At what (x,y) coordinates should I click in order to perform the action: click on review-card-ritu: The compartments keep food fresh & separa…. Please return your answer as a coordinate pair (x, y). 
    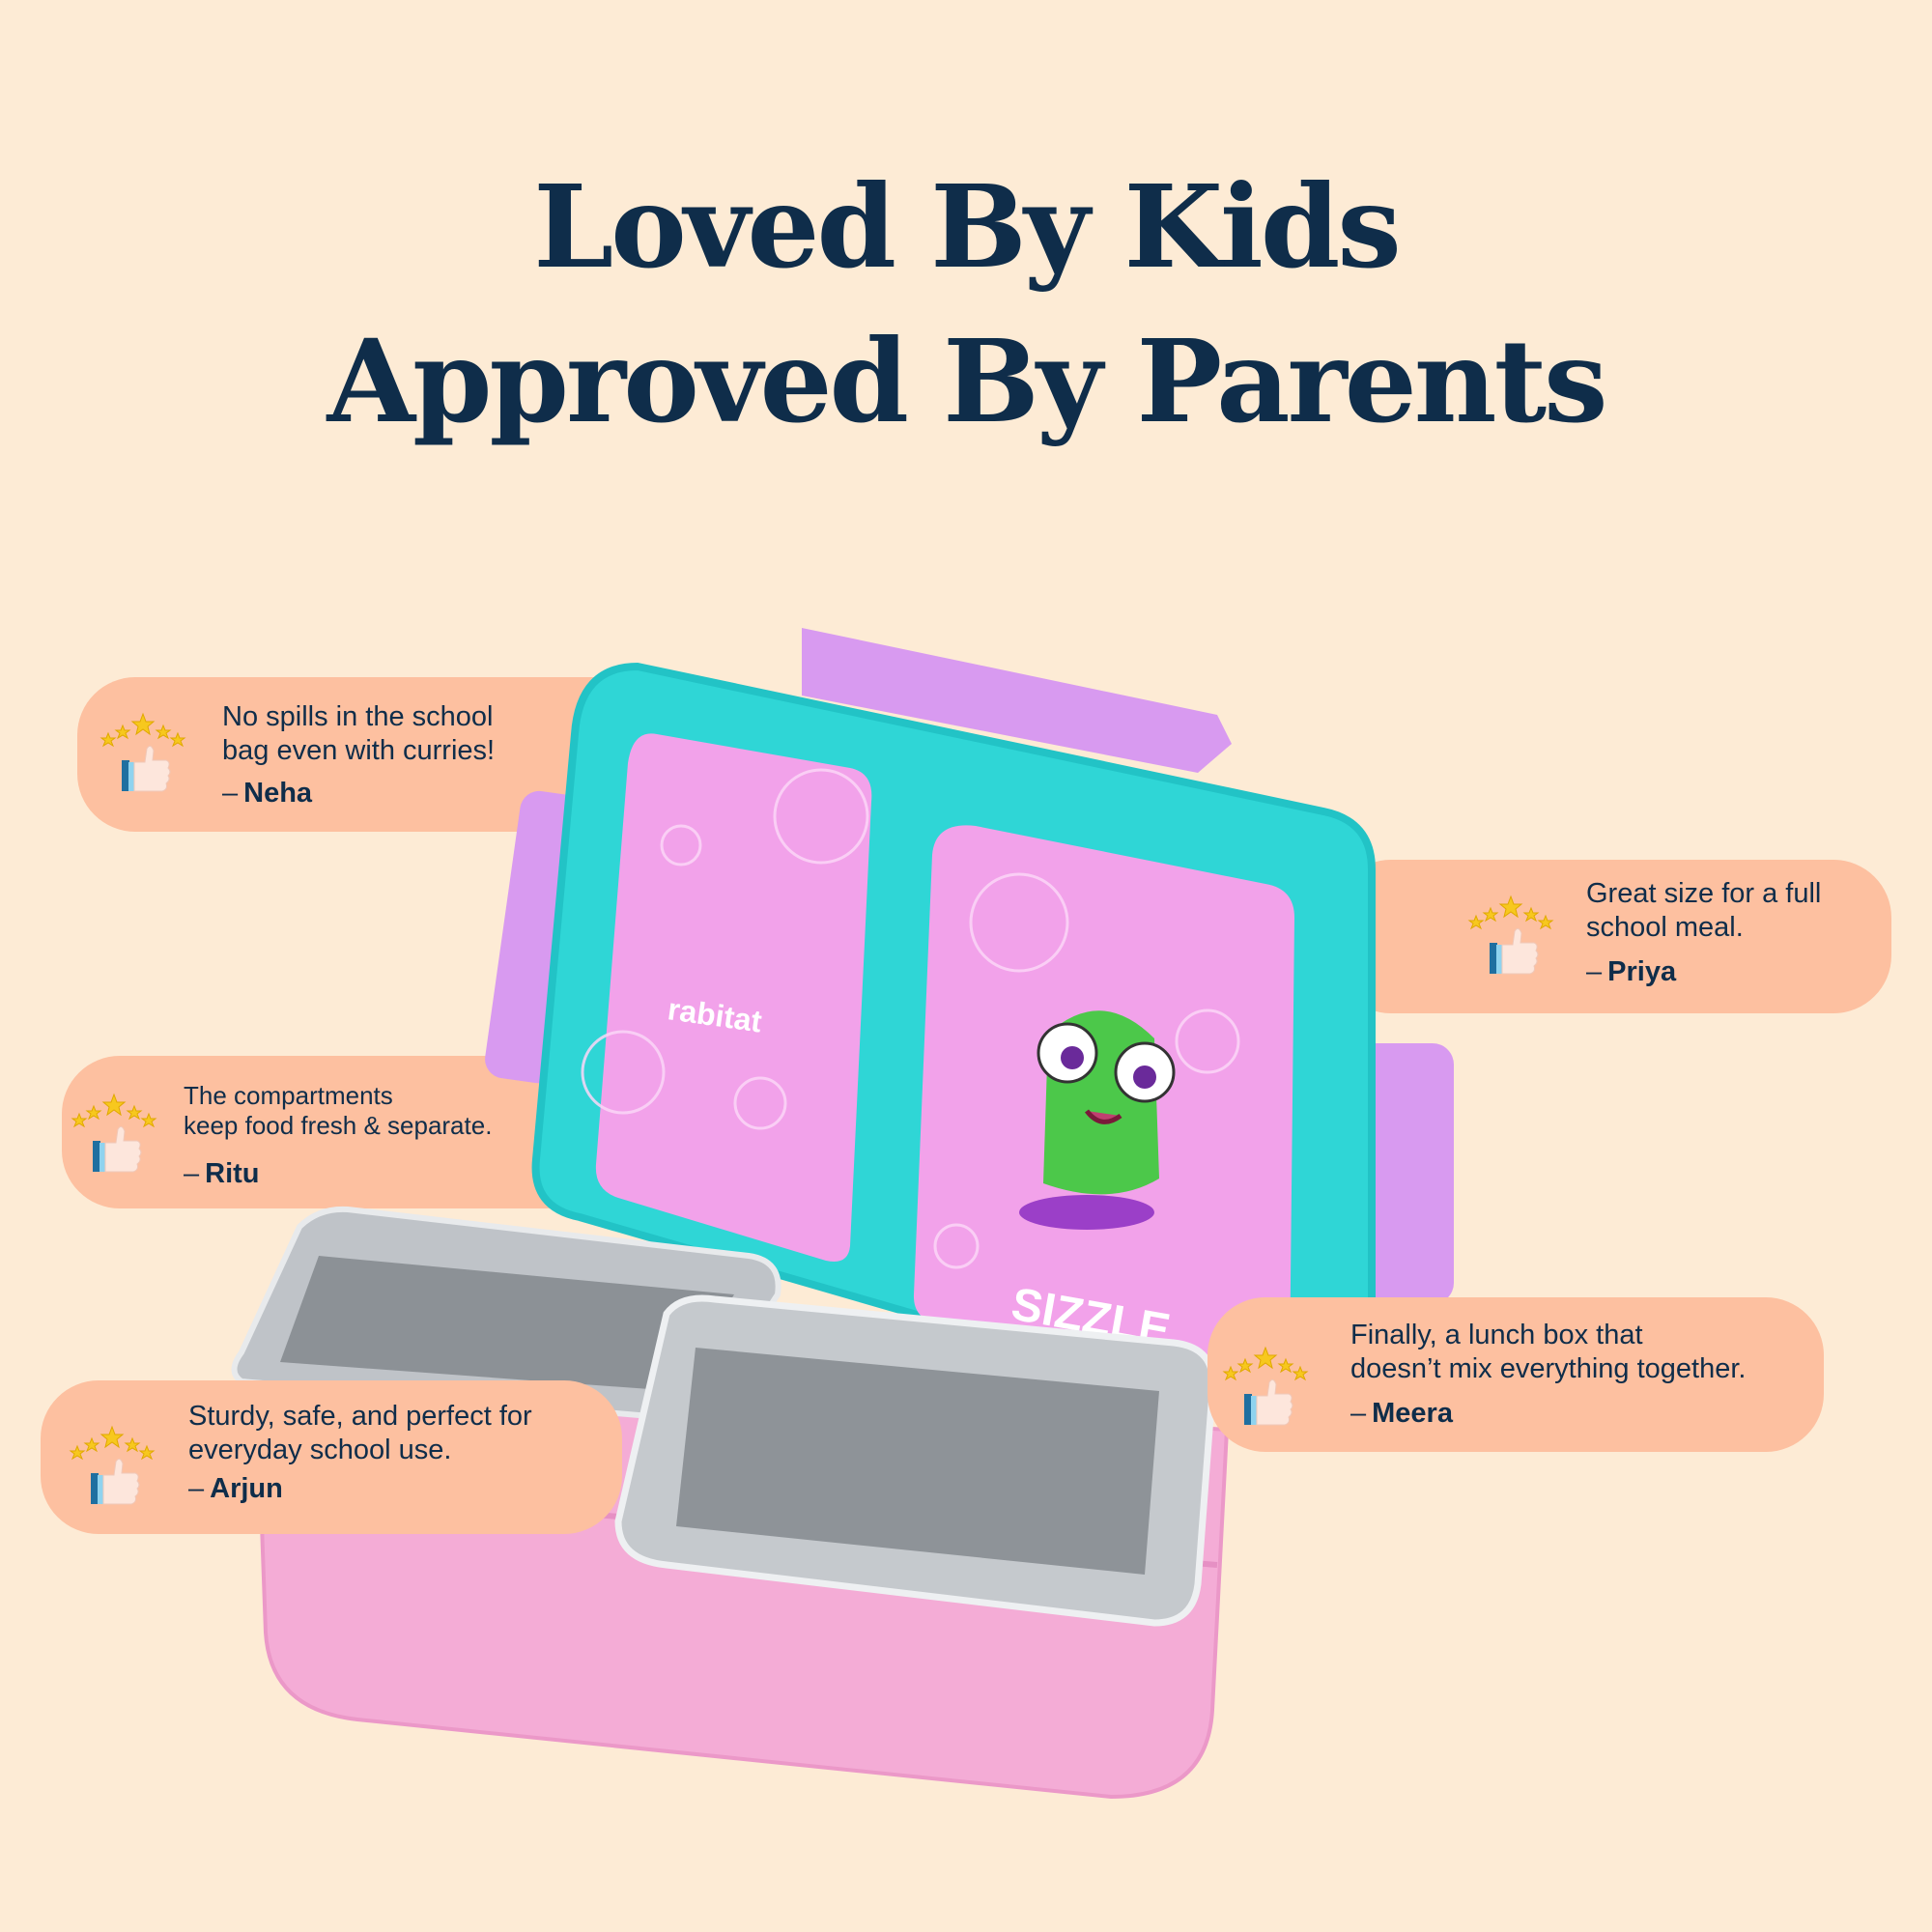
    Looking at the image, I should click on (332, 1132).